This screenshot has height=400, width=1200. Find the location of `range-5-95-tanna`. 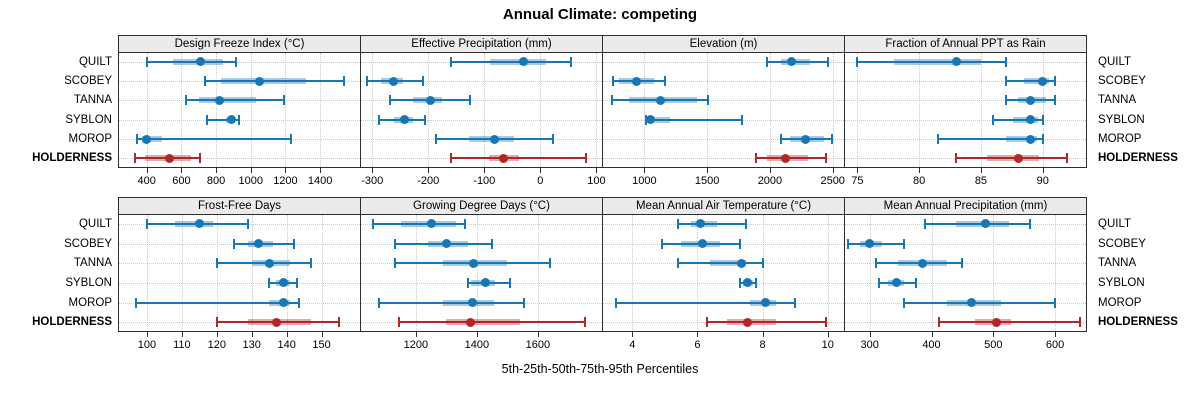

range-5-95-tanna is located at coordinates (234, 100).